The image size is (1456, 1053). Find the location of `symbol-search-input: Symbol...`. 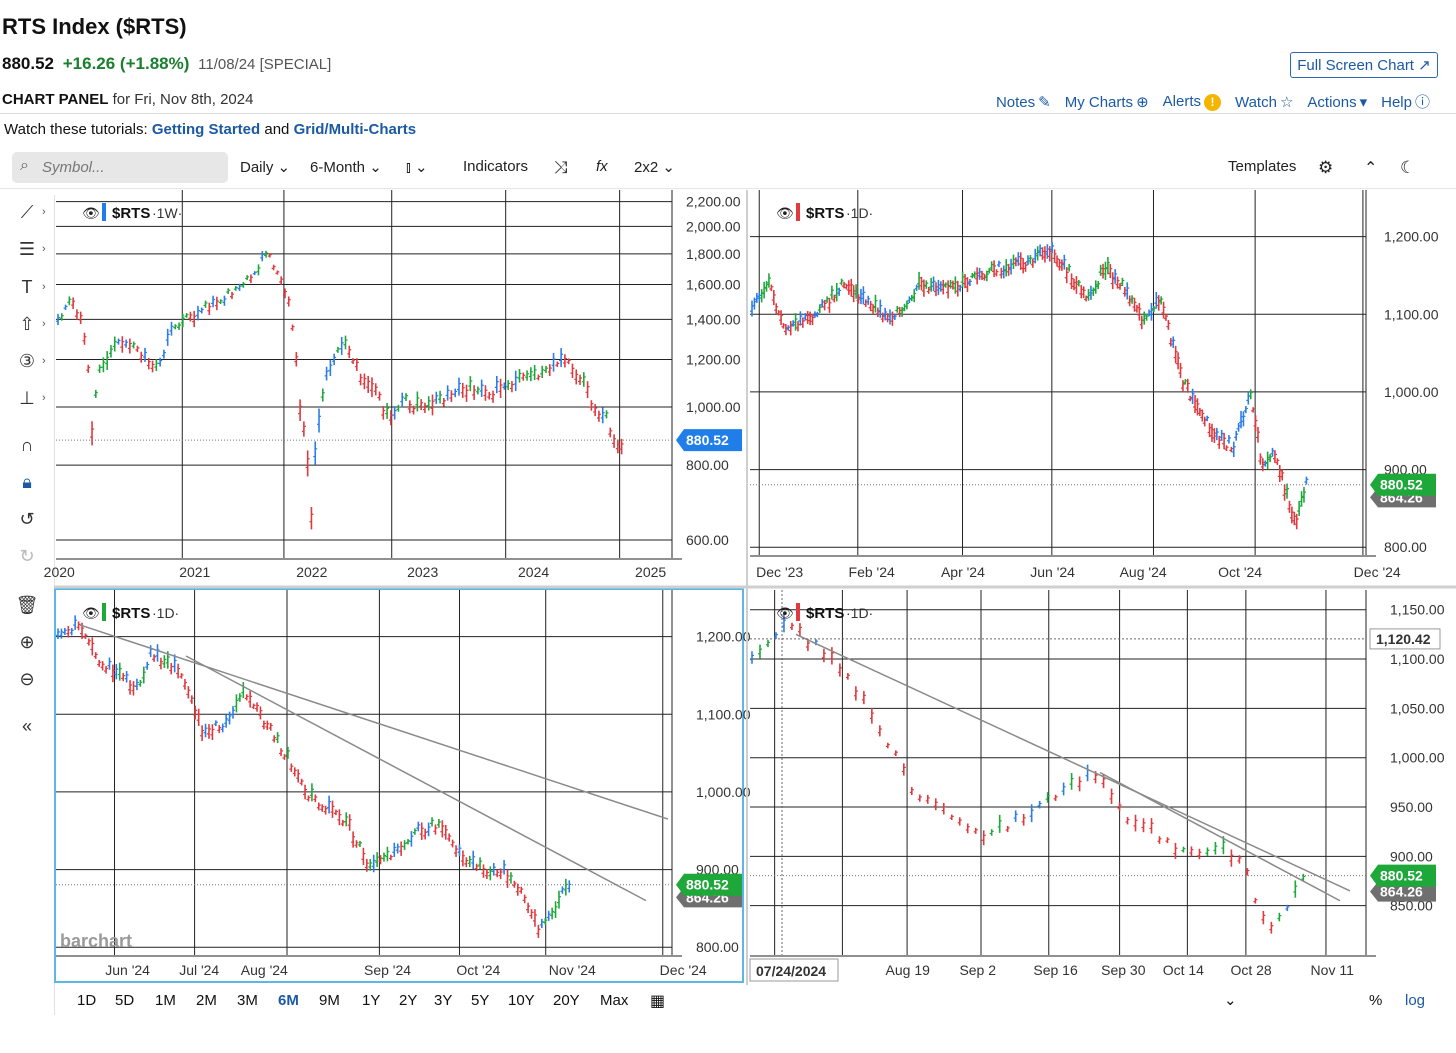

symbol-search-input: Symbol... is located at coordinates (120, 167).